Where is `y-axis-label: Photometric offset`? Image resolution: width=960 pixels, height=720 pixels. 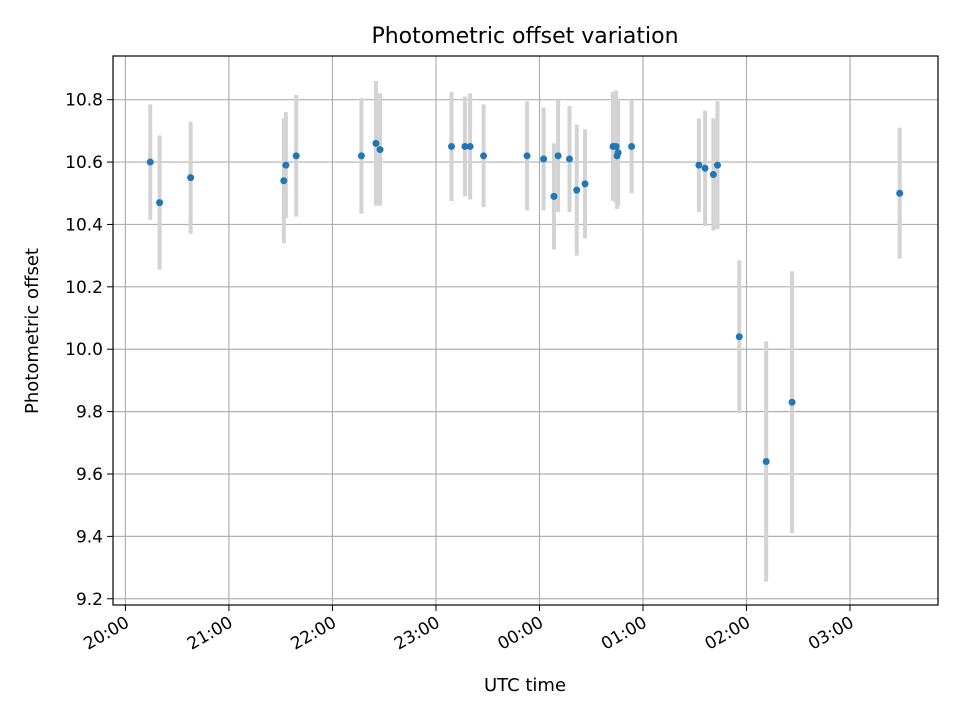 y-axis-label: Photometric offset is located at coordinates (32, 331).